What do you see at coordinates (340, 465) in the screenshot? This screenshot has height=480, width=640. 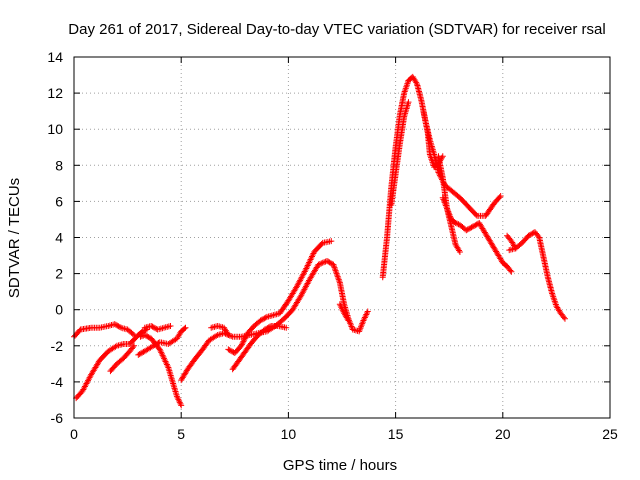 I see `x-axis-label: GPS time / hours` at bounding box center [340, 465].